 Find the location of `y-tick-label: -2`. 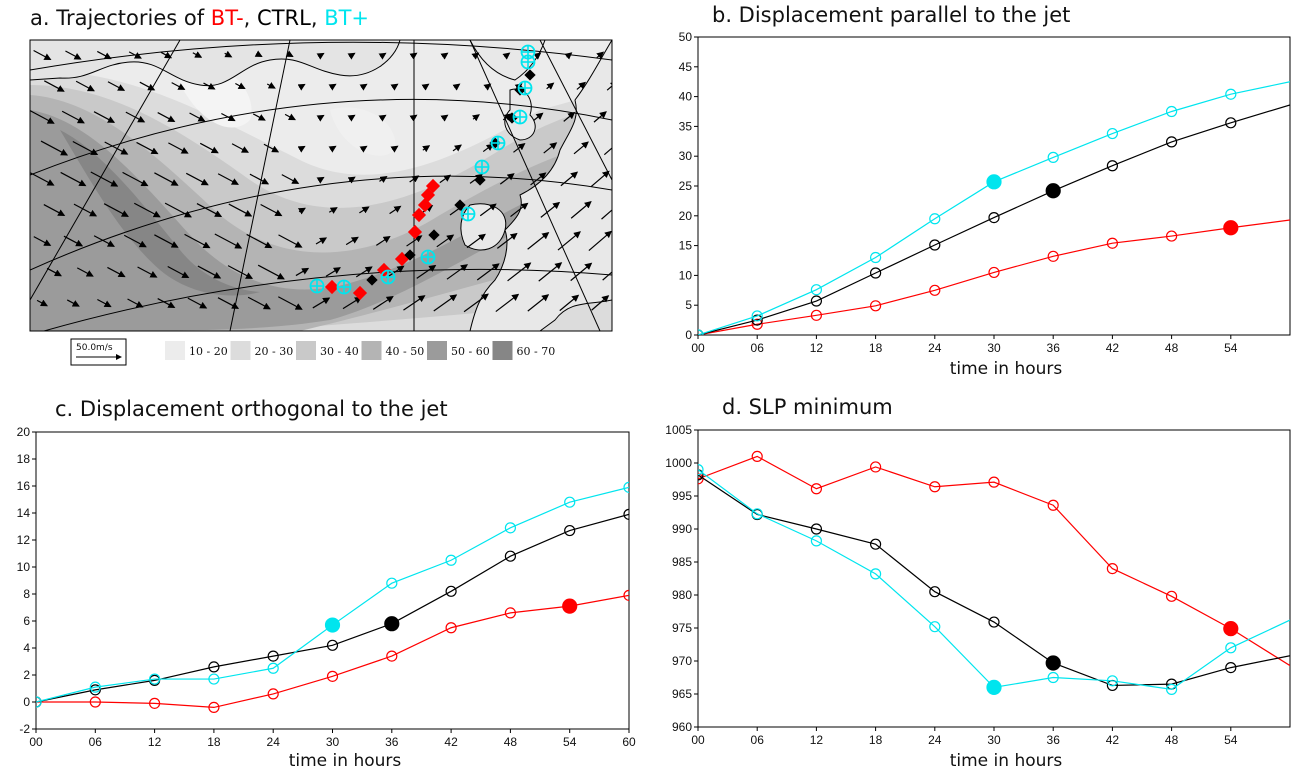

y-tick-label: -2 is located at coordinates (24, 729).